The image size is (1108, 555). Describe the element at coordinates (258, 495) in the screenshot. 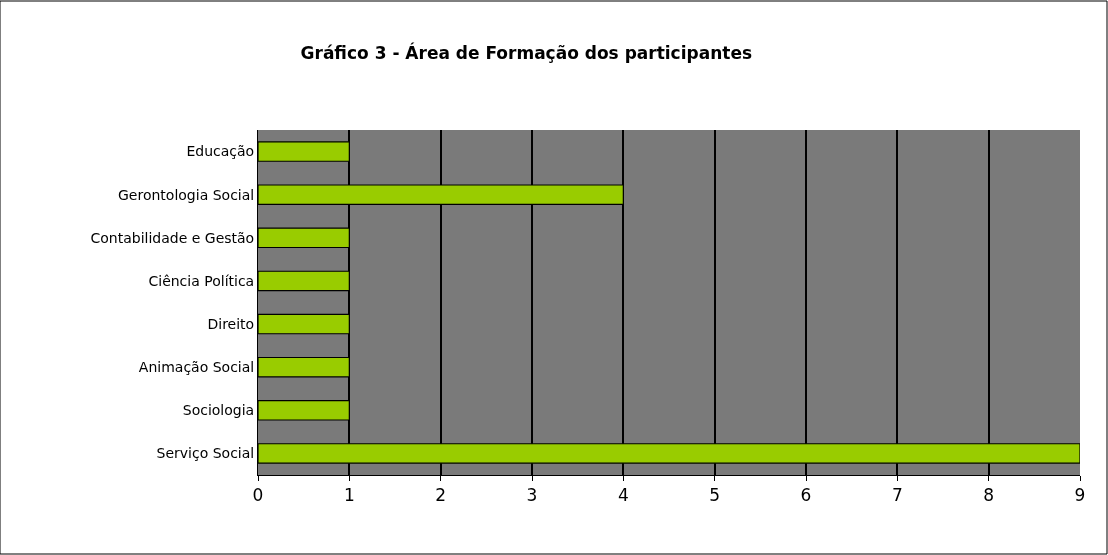

I see `x-tick-label: 0` at that location.